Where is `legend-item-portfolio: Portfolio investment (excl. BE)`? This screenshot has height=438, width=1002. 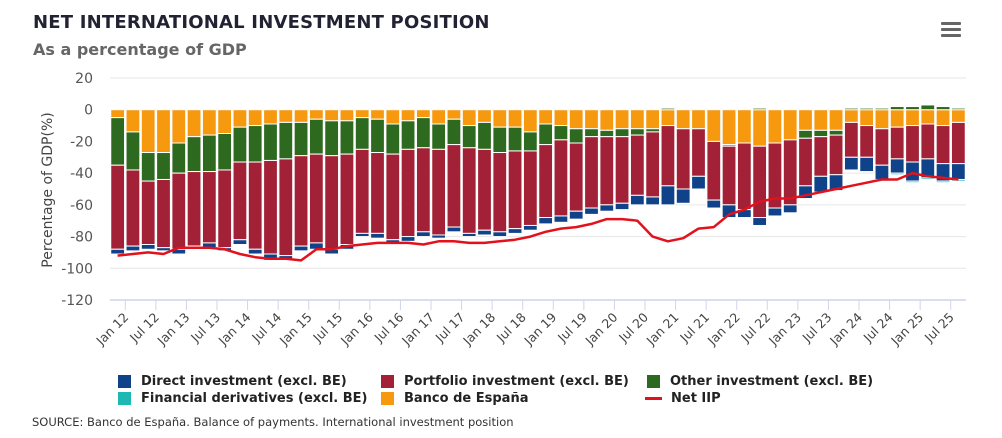
legend-item-portfolio: Portfolio investment (excl. BE) is located at coordinates (505, 381).